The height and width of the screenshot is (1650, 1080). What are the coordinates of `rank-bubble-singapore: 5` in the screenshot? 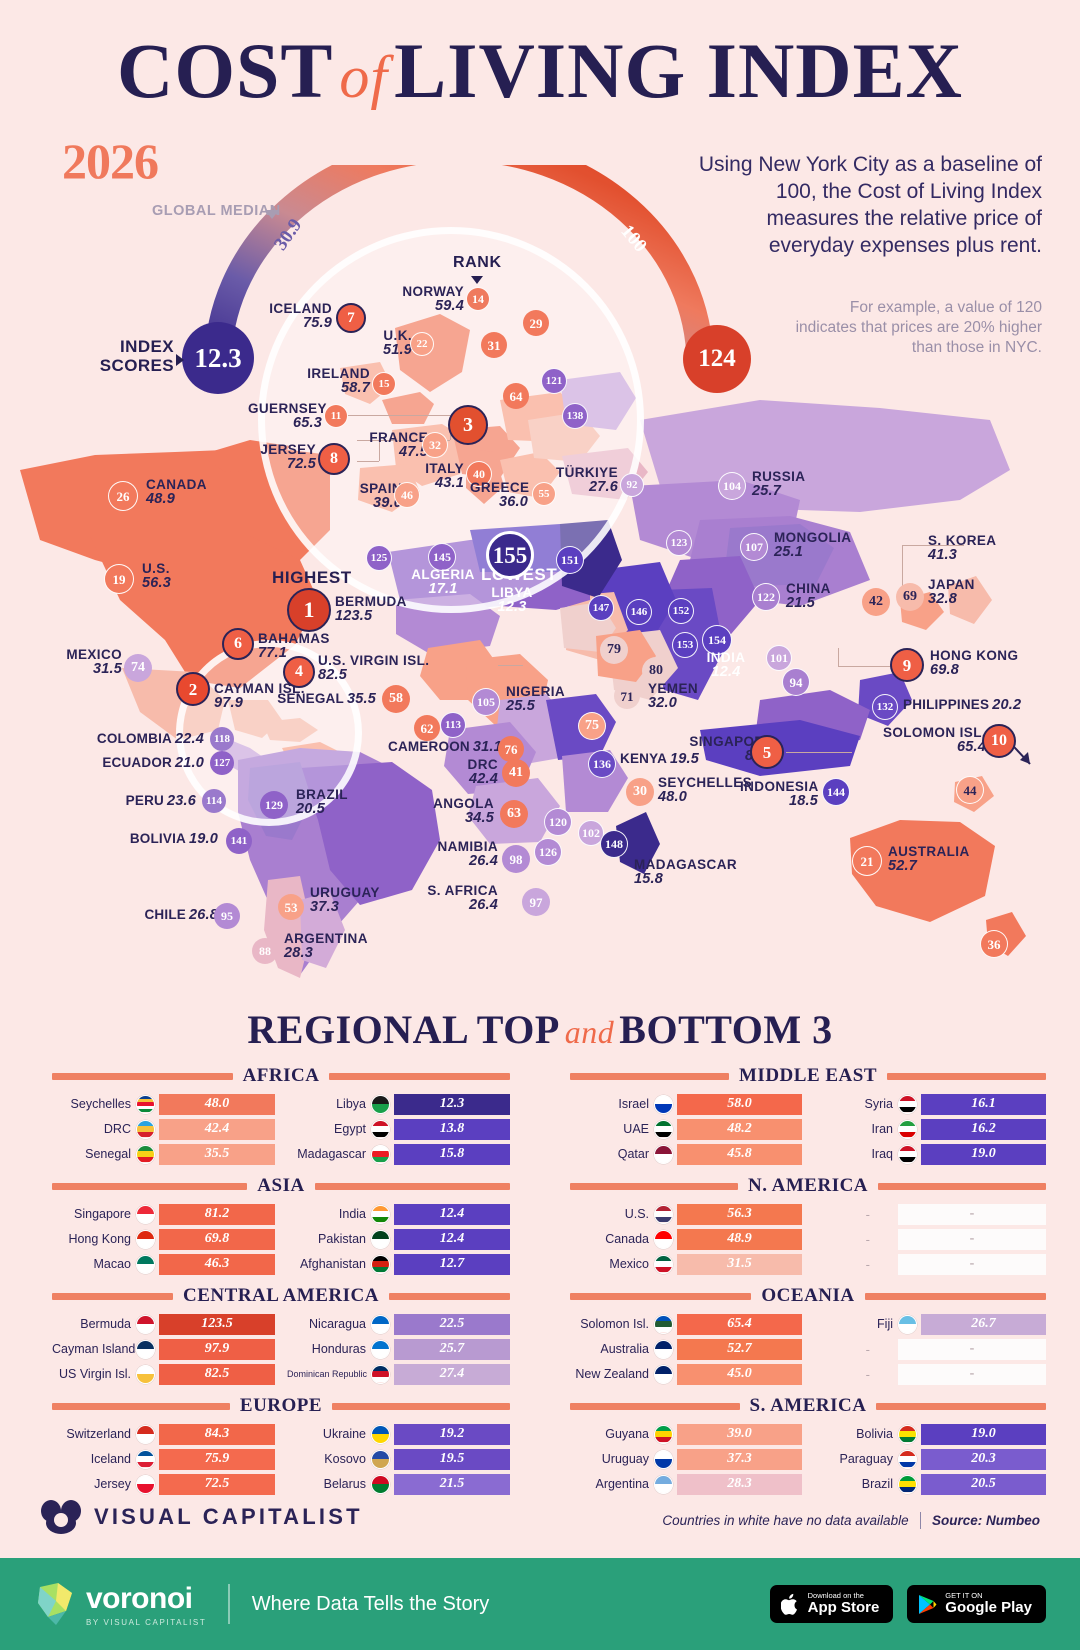 It's located at (767, 752).